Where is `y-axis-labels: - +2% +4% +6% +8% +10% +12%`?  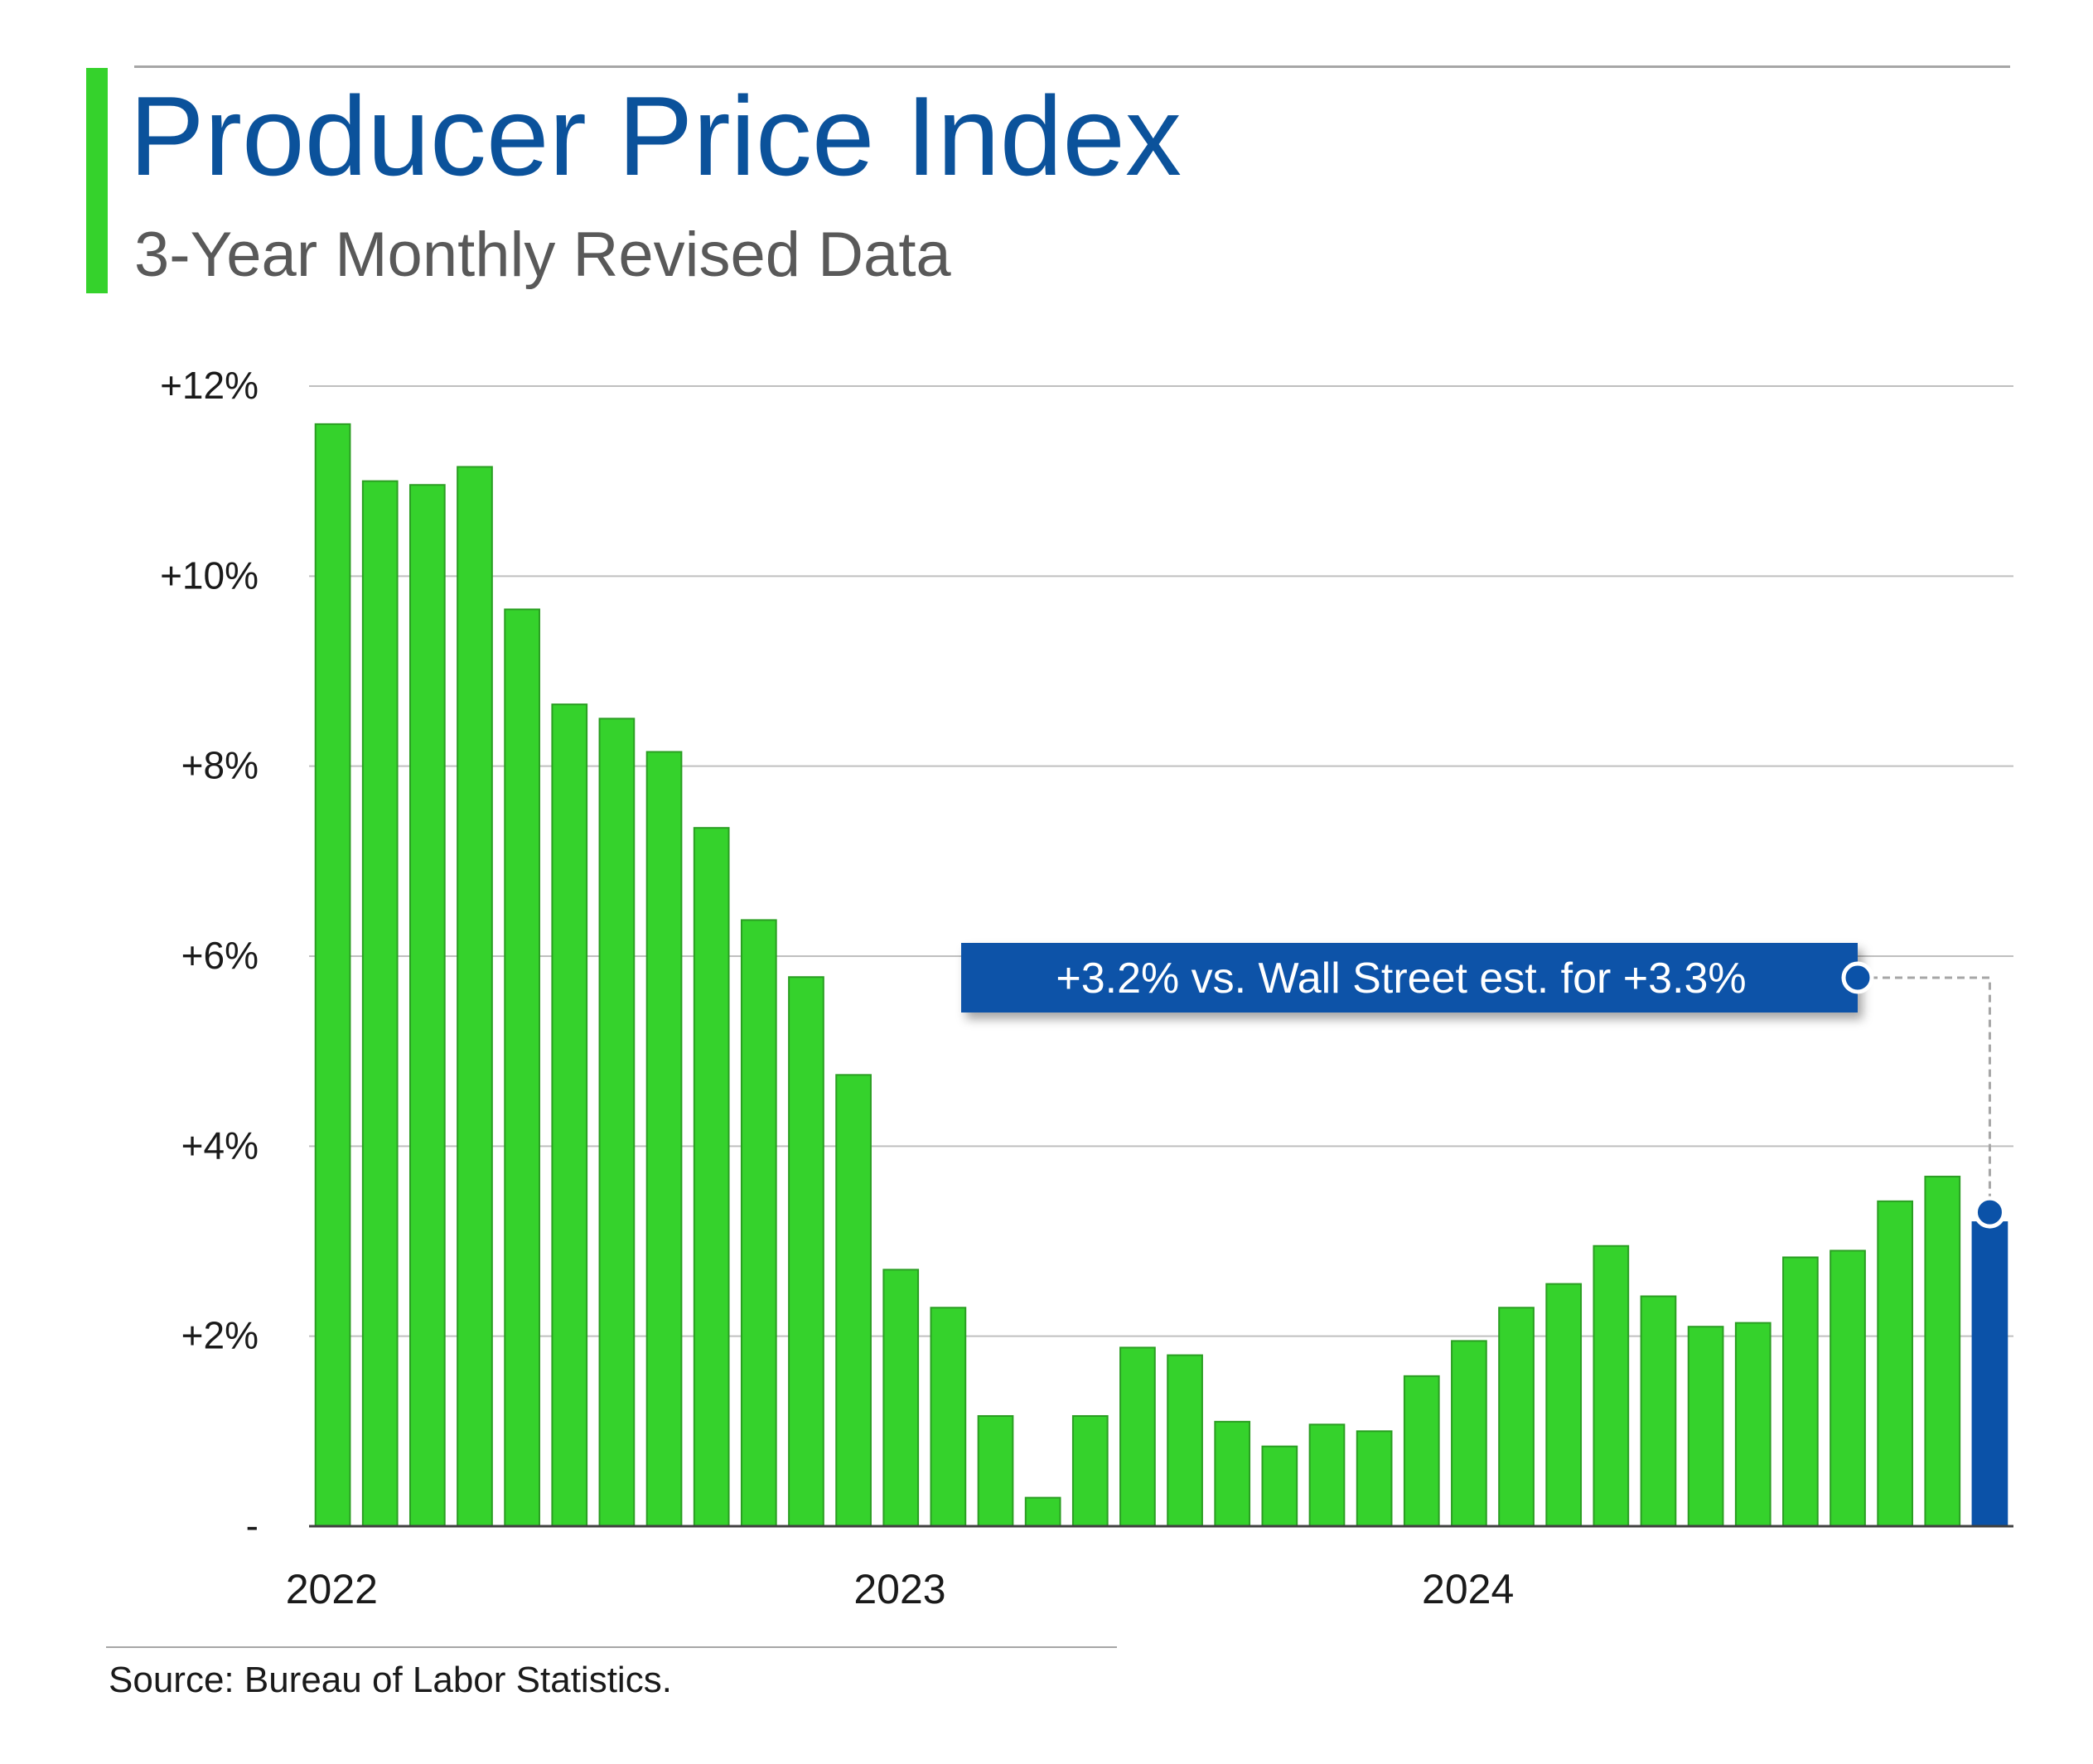 y-axis-labels: - +2% +4% +6% +8% +10% +12% is located at coordinates (209, 955).